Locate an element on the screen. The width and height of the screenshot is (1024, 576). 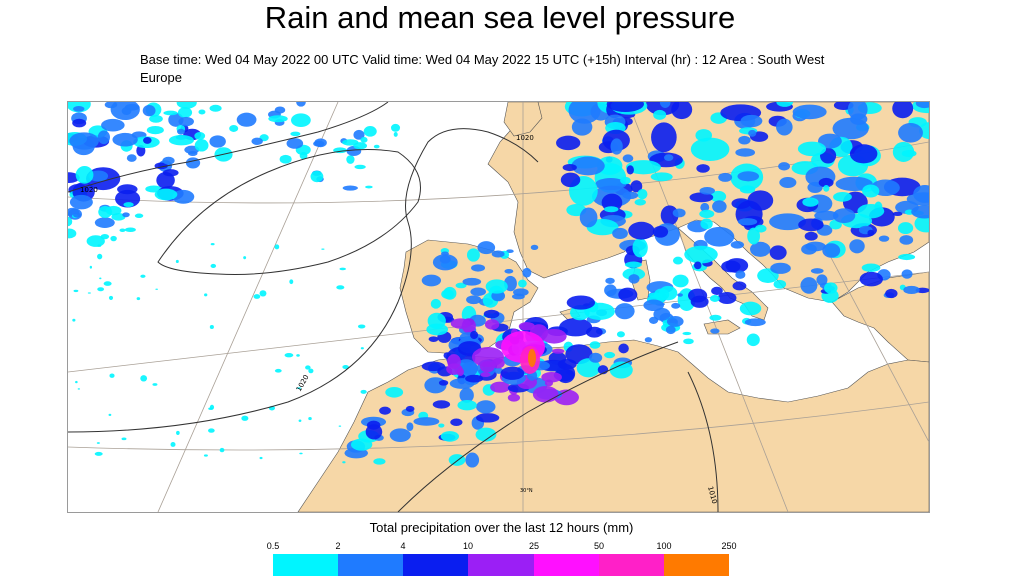
legend-tick: 50 is located at coordinates (599, 546).